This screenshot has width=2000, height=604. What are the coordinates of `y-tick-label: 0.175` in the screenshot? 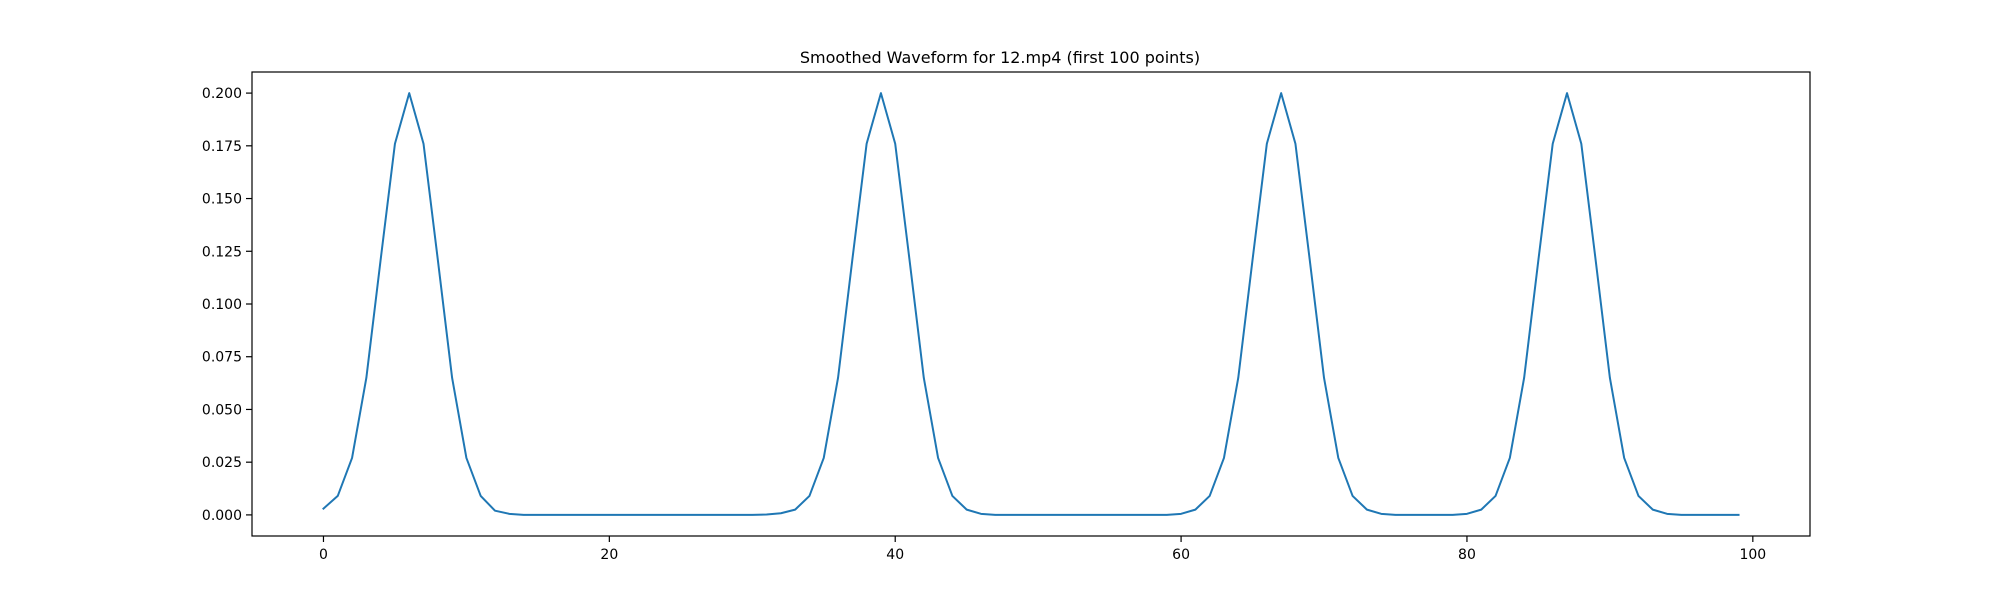 It's located at (222, 147).